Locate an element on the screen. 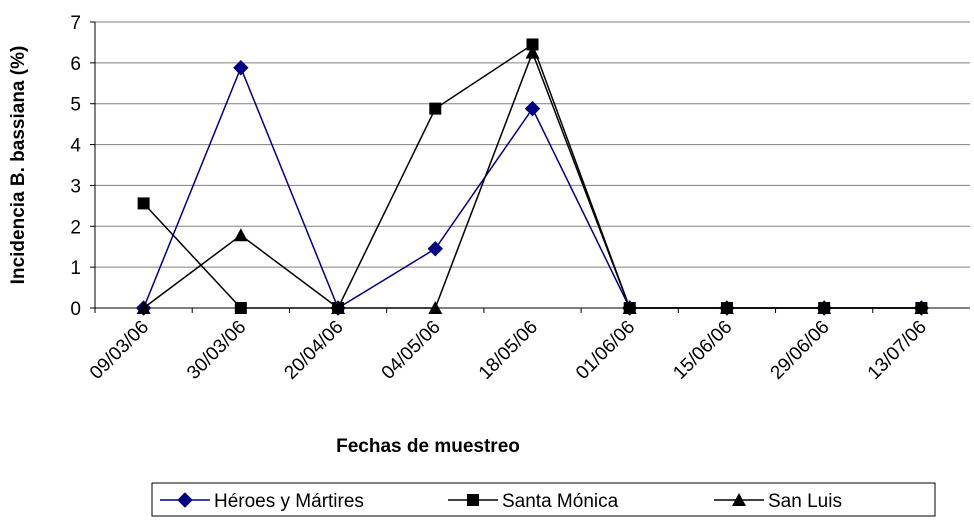  x-tick-label: 20/04/06 is located at coordinates (313, 350).